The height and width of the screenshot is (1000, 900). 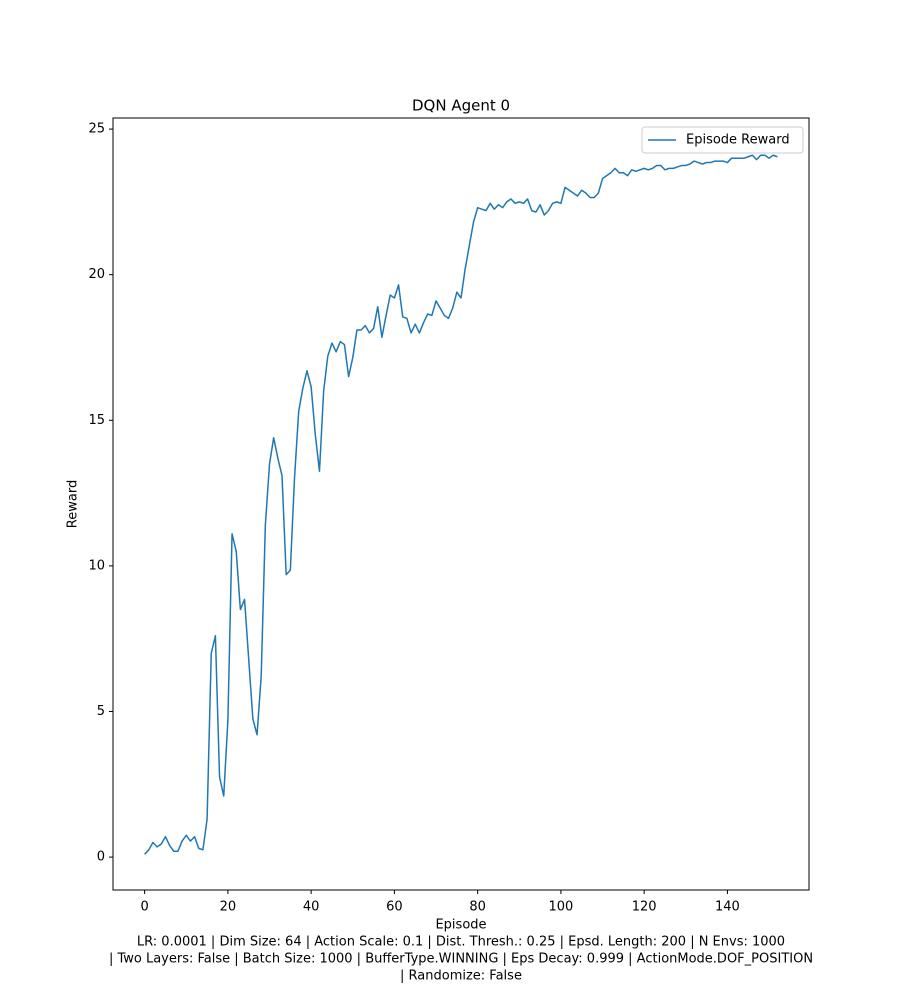 I want to click on y-tick-label: 5, so click(x=101, y=711).